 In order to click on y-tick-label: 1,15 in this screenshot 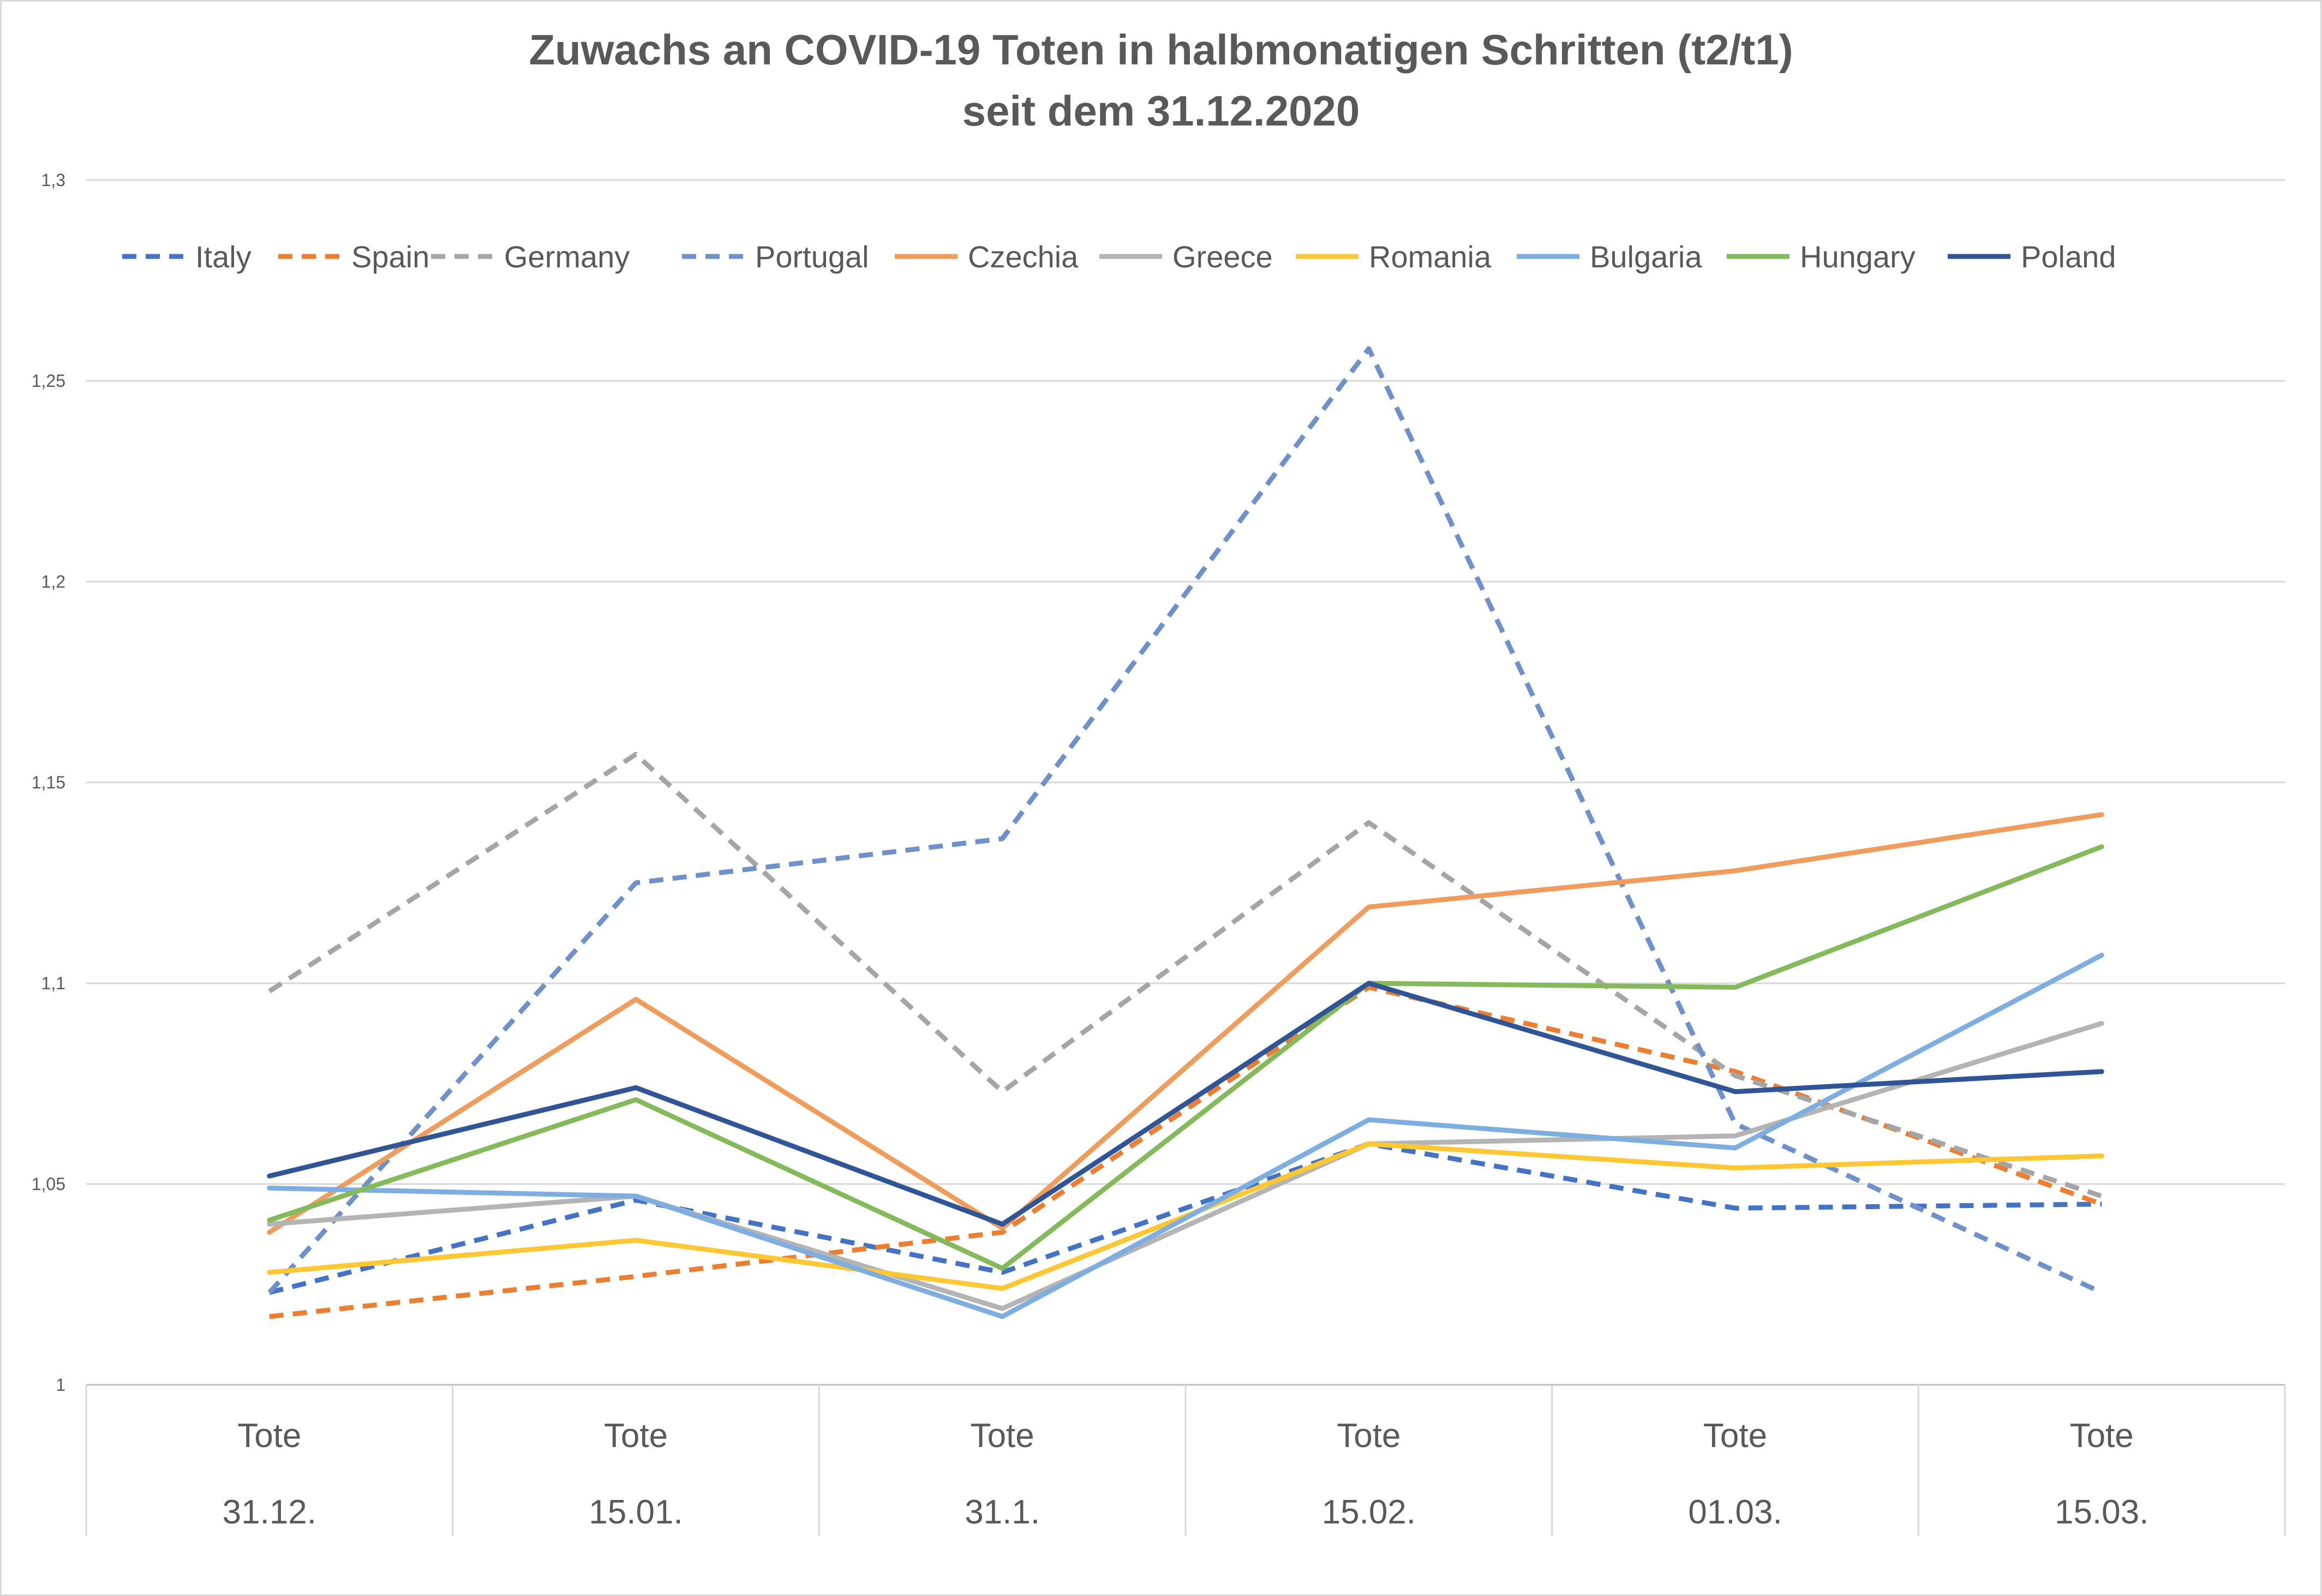, I will do `click(49, 783)`.